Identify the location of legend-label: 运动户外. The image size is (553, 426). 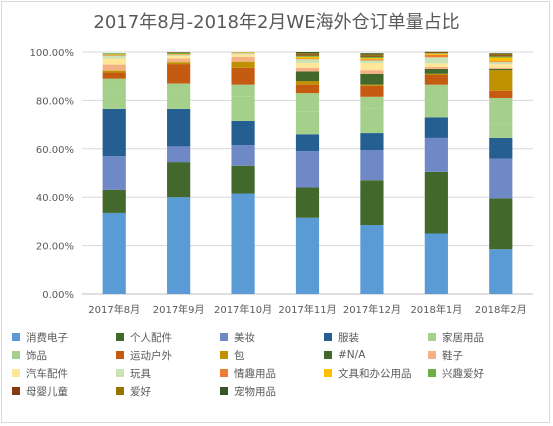
(151, 355).